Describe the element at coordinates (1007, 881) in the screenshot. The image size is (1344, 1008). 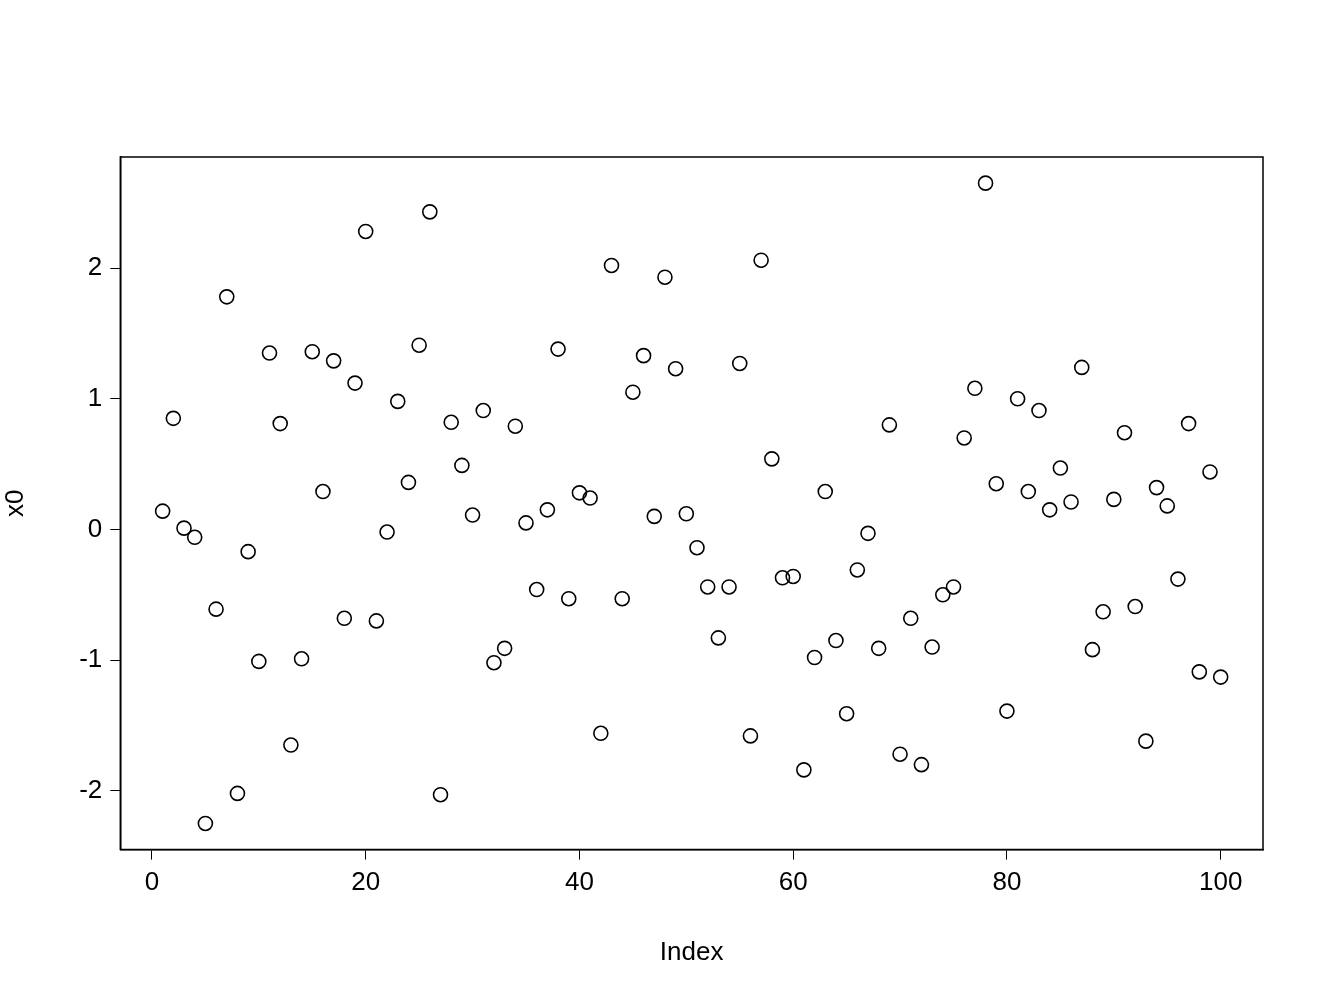
I see `x-tick-label: 80` at that location.